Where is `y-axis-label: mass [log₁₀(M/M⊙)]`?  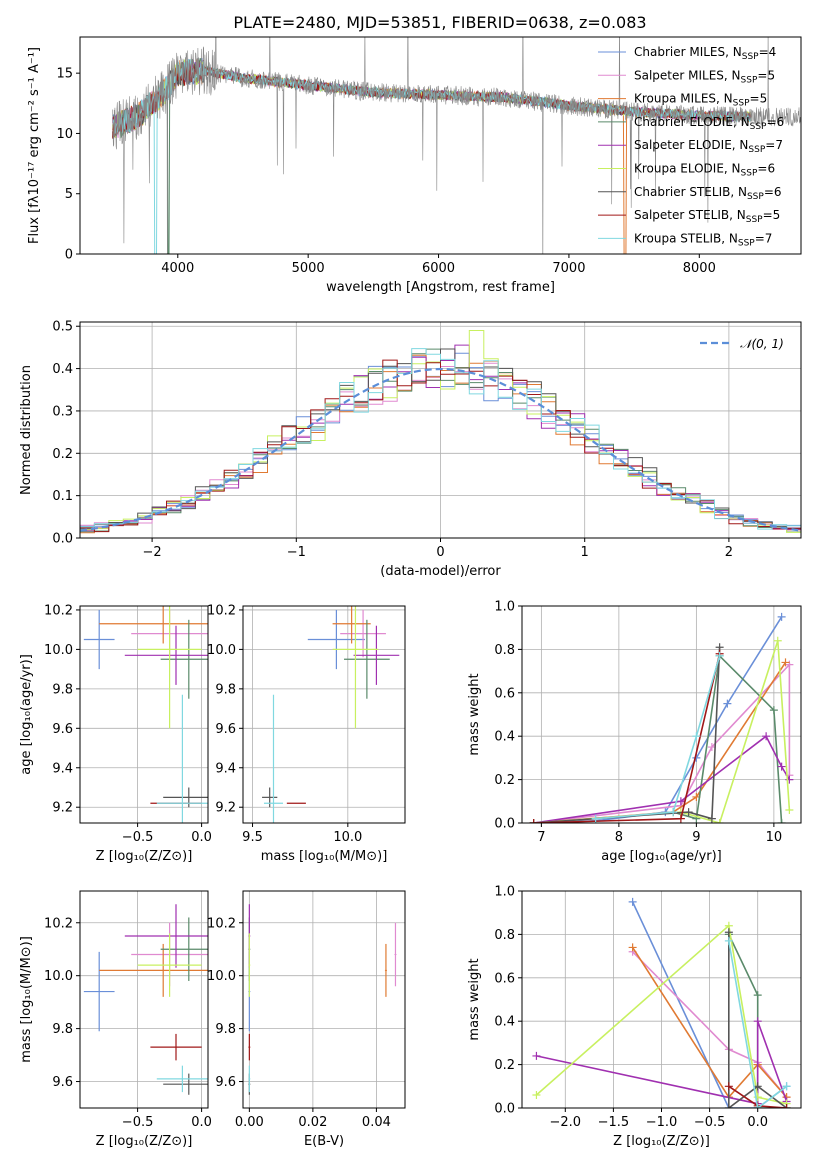 y-axis-label: mass [log₁₀(M/M⊙)] is located at coordinates (26, 999).